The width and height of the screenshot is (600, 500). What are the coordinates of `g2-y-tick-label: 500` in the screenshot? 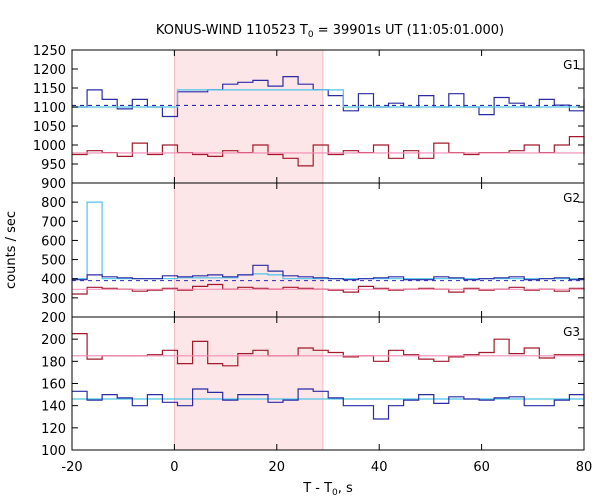 It's located at (53, 261).